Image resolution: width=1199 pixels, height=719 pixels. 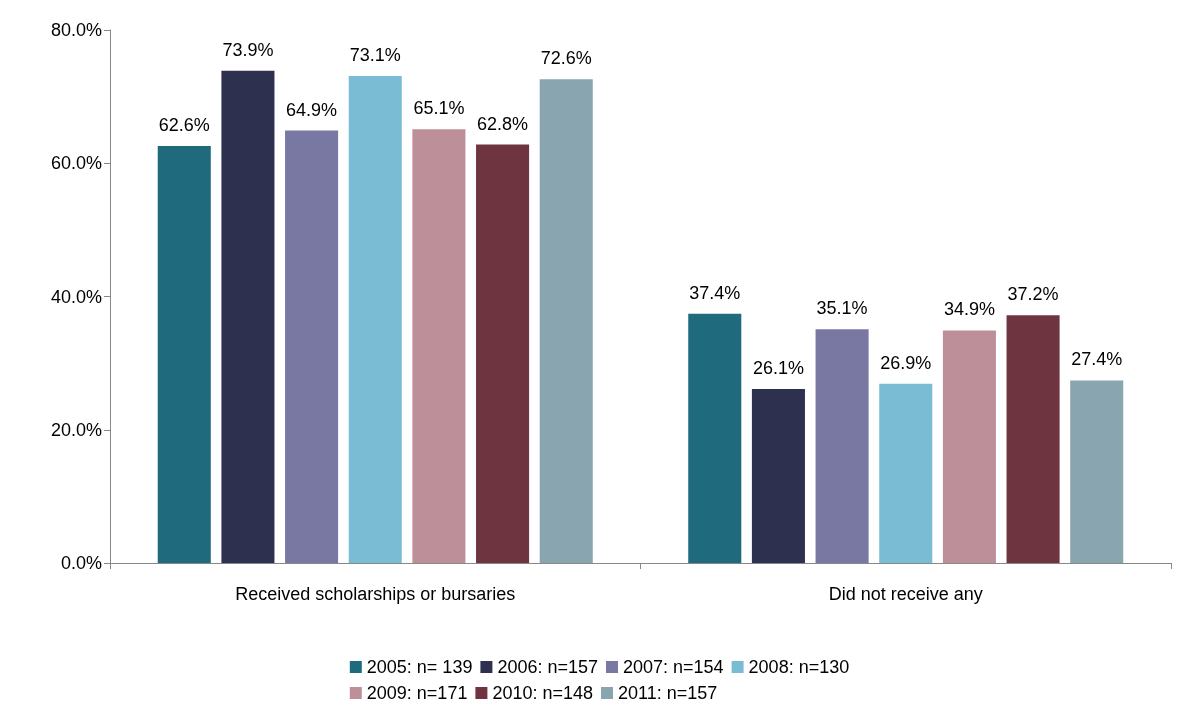 What do you see at coordinates (673, 667) in the screenshot?
I see `legend-label: 2007: n=154` at bounding box center [673, 667].